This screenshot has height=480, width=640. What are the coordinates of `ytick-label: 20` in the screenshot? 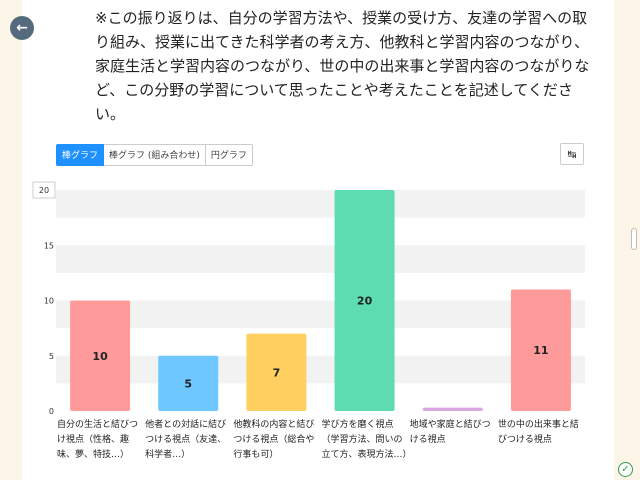 It's located at (44, 190).